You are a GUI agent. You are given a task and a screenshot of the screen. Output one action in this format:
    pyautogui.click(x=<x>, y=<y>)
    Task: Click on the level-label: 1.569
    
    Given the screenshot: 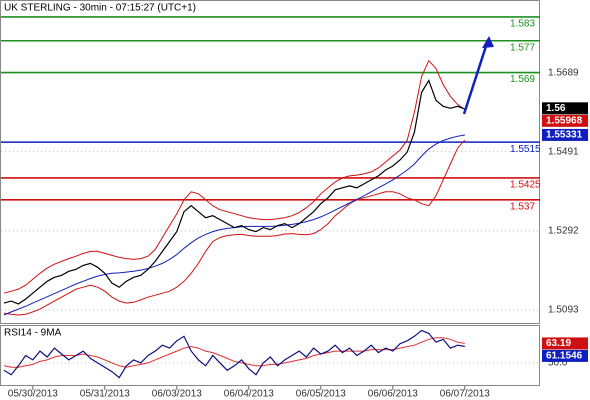 What is the action you would take?
    pyautogui.click(x=522, y=79)
    